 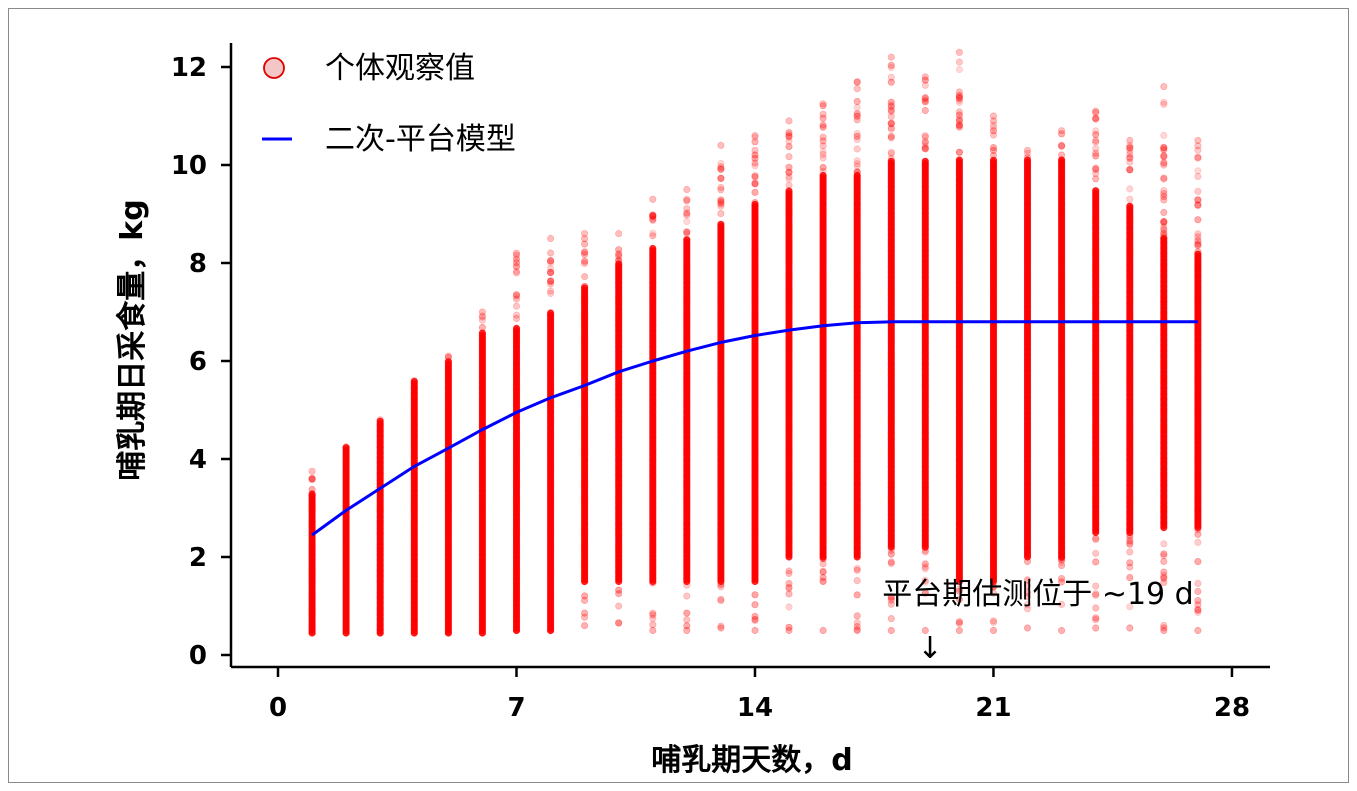 I want to click on y-tick-label: 2, so click(x=198, y=558).